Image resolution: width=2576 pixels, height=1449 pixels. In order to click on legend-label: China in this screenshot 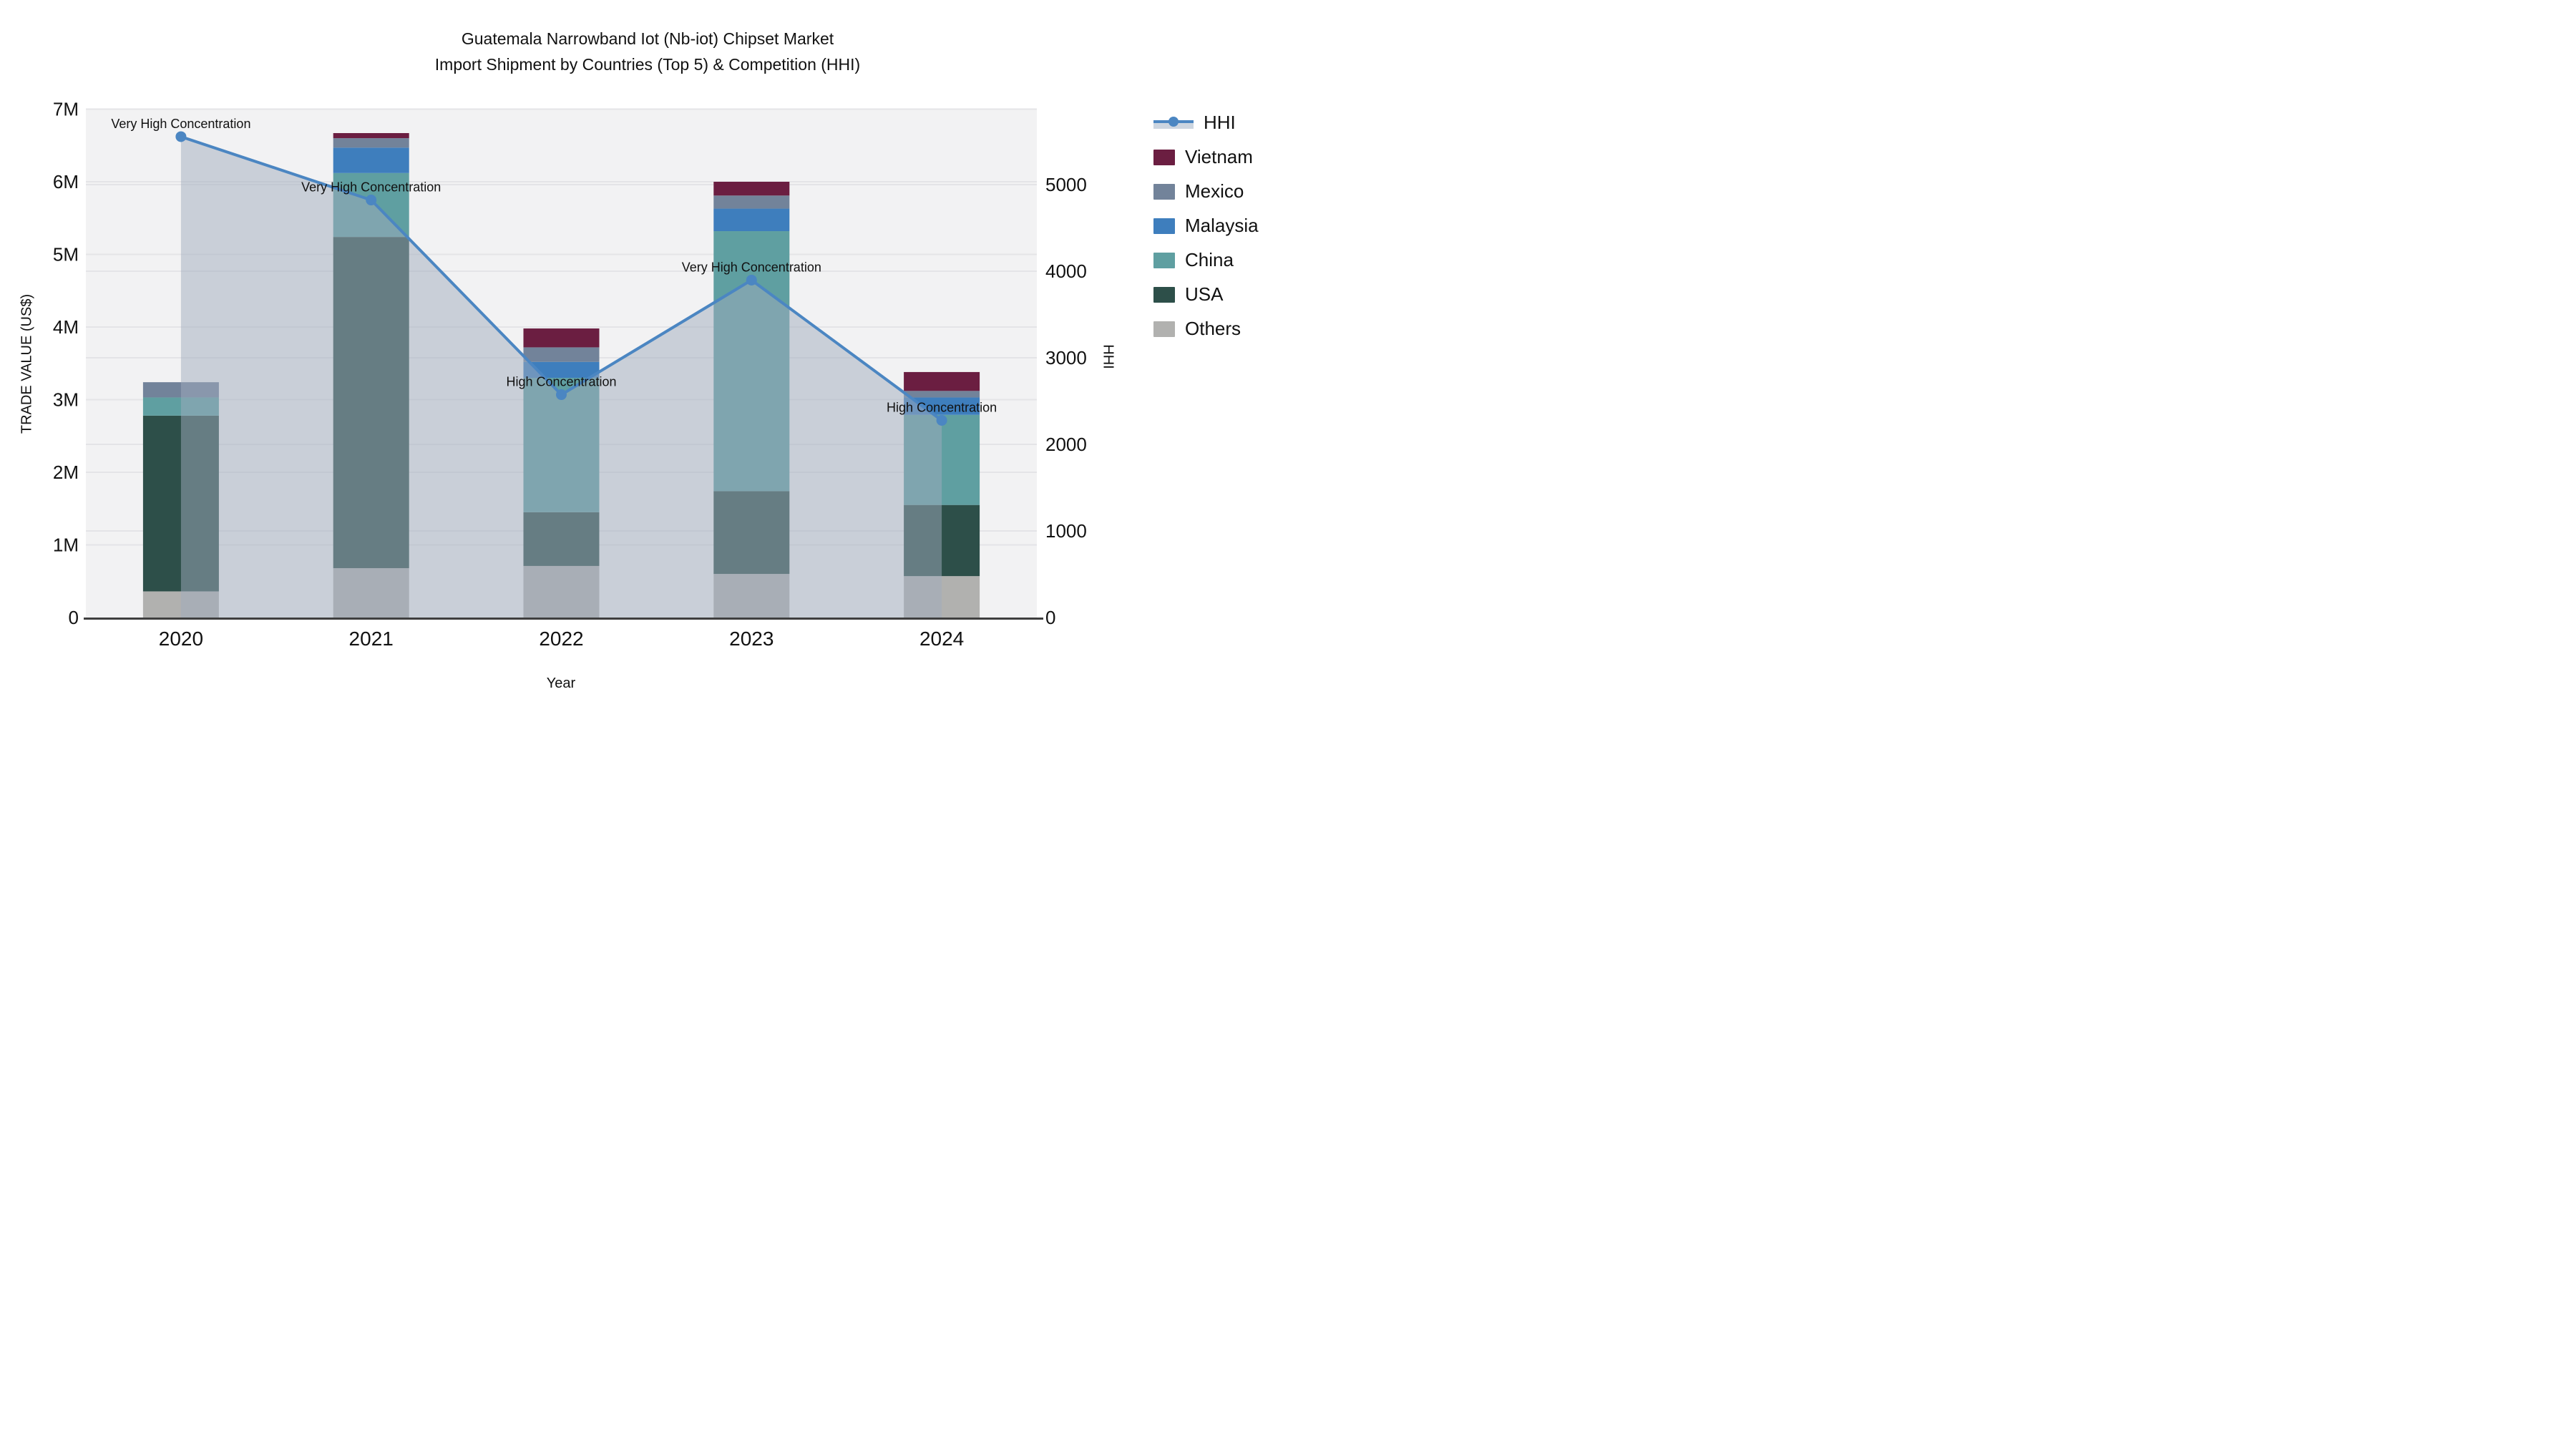, I will do `click(1209, 259)`.